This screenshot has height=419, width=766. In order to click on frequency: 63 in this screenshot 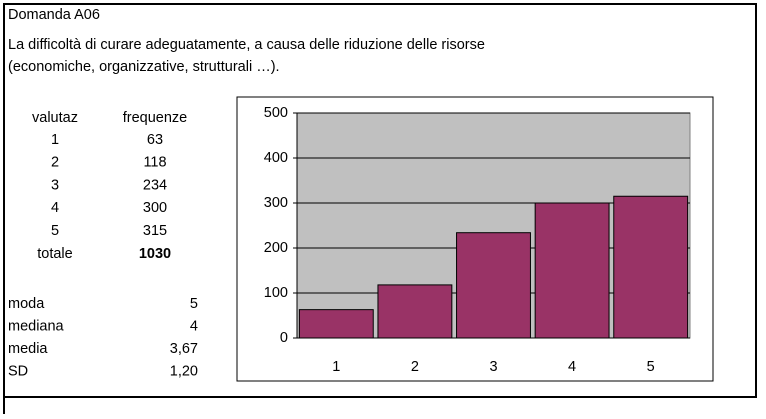, I will do `click(155, 140)`.